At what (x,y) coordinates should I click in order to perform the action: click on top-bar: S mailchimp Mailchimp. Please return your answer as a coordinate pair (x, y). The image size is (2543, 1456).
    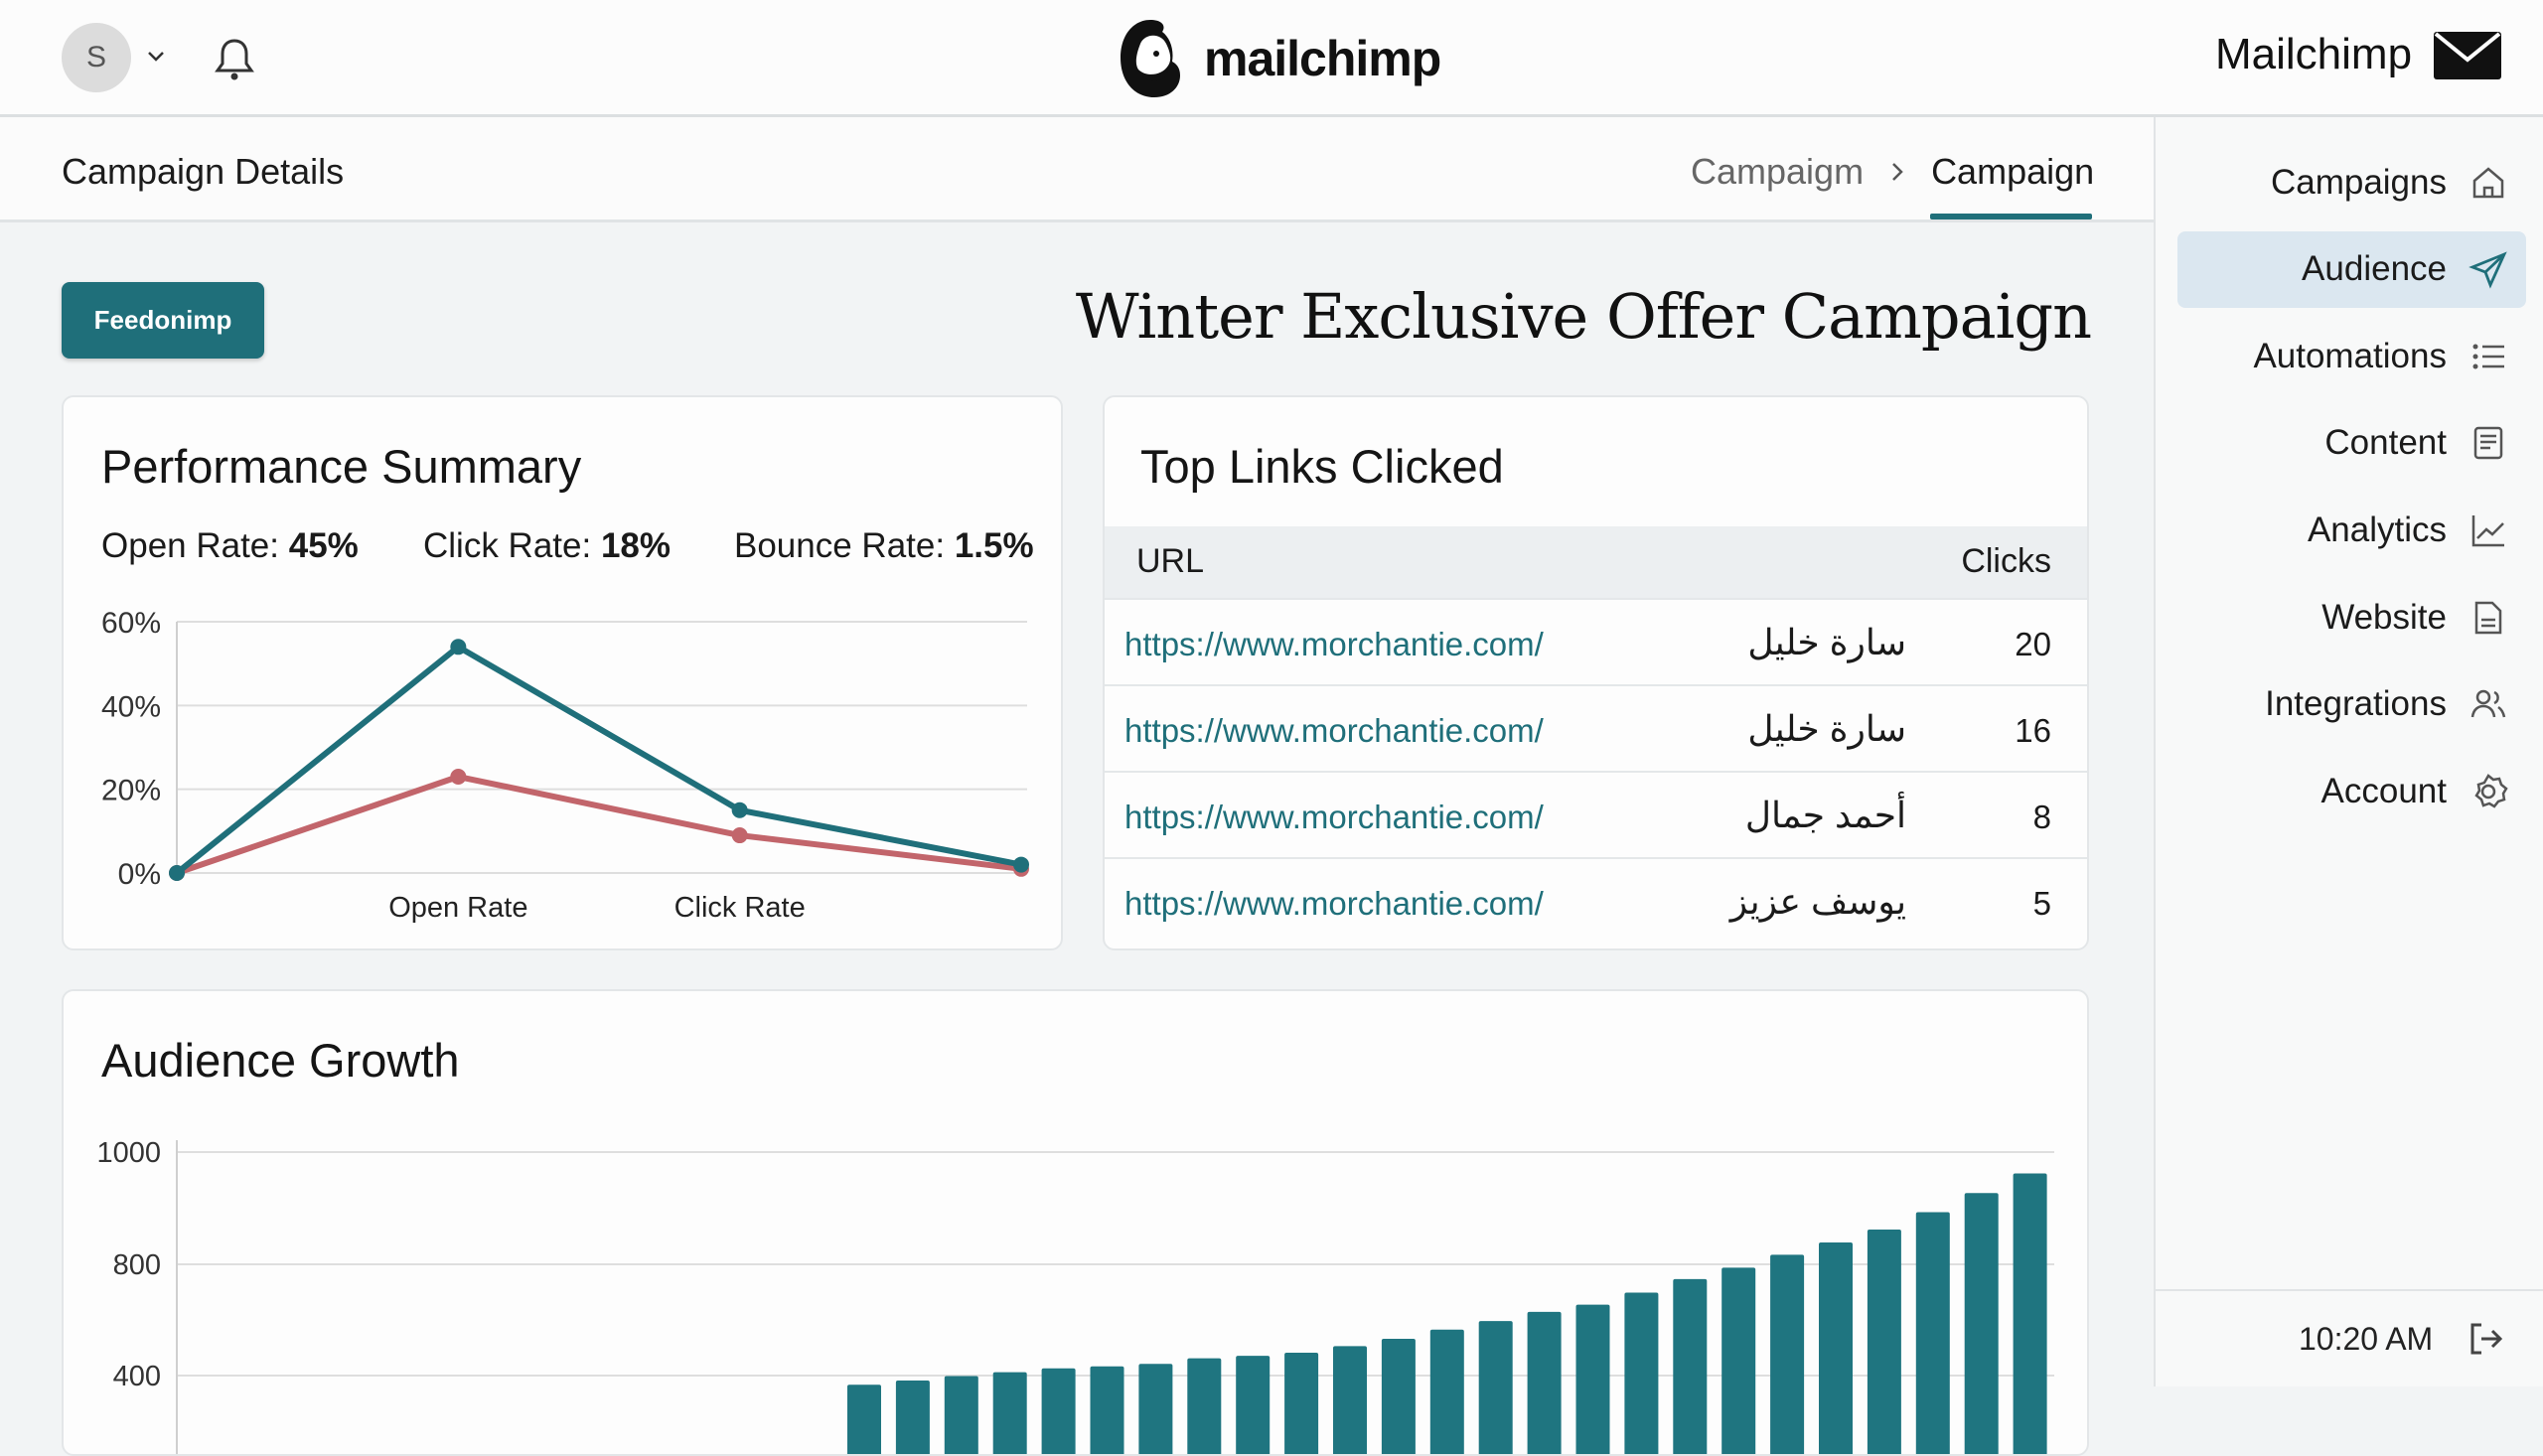
    Looking at the image, I should click on (1271, 58).